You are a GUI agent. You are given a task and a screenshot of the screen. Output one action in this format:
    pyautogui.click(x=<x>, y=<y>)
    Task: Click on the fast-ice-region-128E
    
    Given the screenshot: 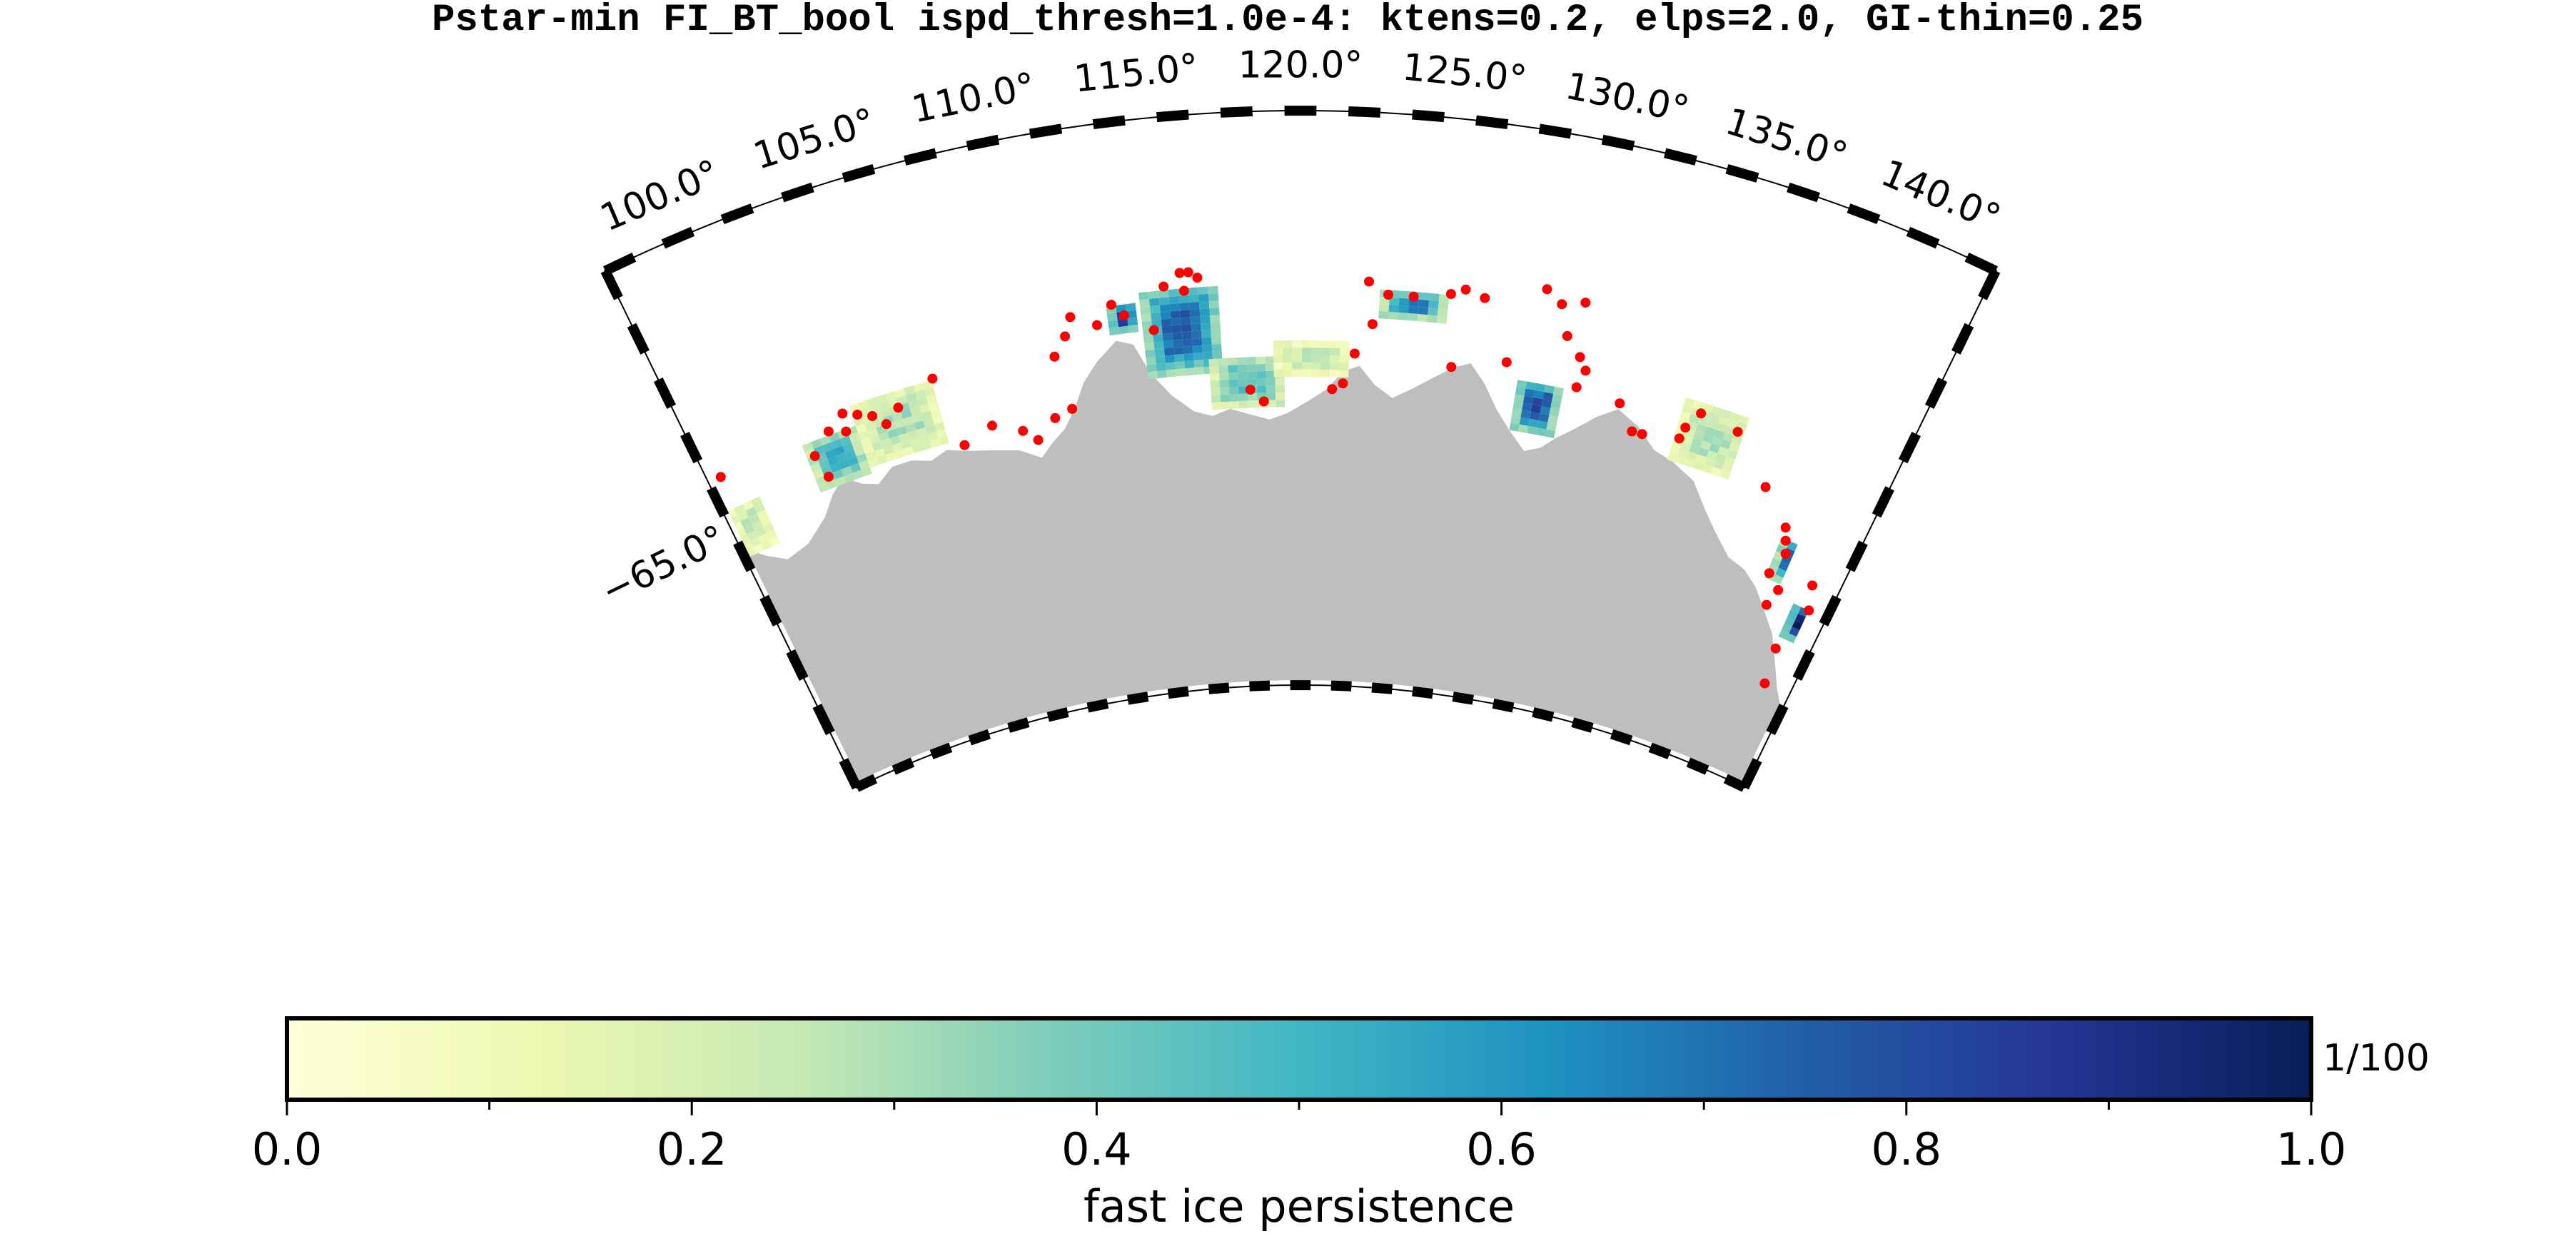 What is the action you would take?
    pyautogui.click(x=1537, y=409)
    